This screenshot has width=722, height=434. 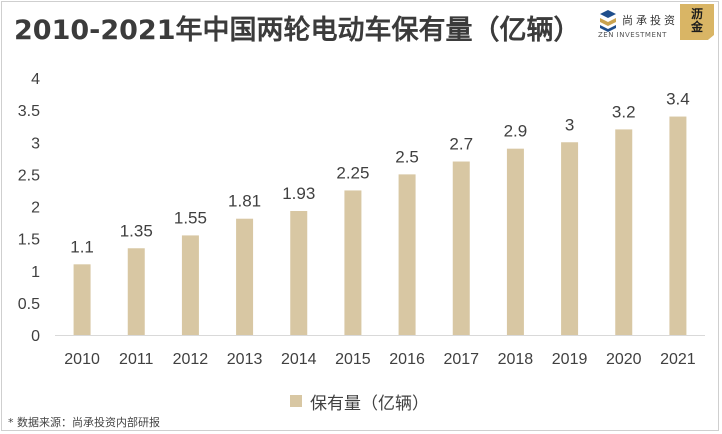 I want to click on y-tick-label: 0, so click(x=35, y=336).